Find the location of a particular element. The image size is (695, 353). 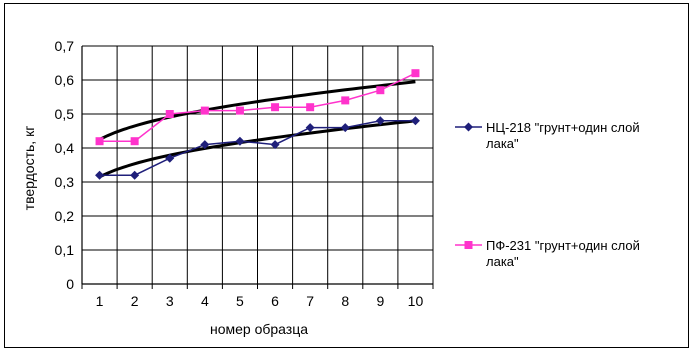

y-tick-labels: 0 0,1 0,2 0,3 0,4 0,5 0,6 0,7 is located at coordinates (65, 165).